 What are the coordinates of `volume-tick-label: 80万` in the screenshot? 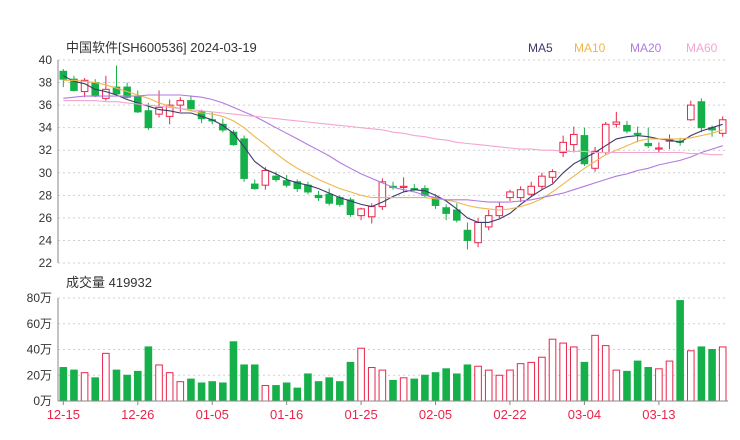 It's located at (39, 298).